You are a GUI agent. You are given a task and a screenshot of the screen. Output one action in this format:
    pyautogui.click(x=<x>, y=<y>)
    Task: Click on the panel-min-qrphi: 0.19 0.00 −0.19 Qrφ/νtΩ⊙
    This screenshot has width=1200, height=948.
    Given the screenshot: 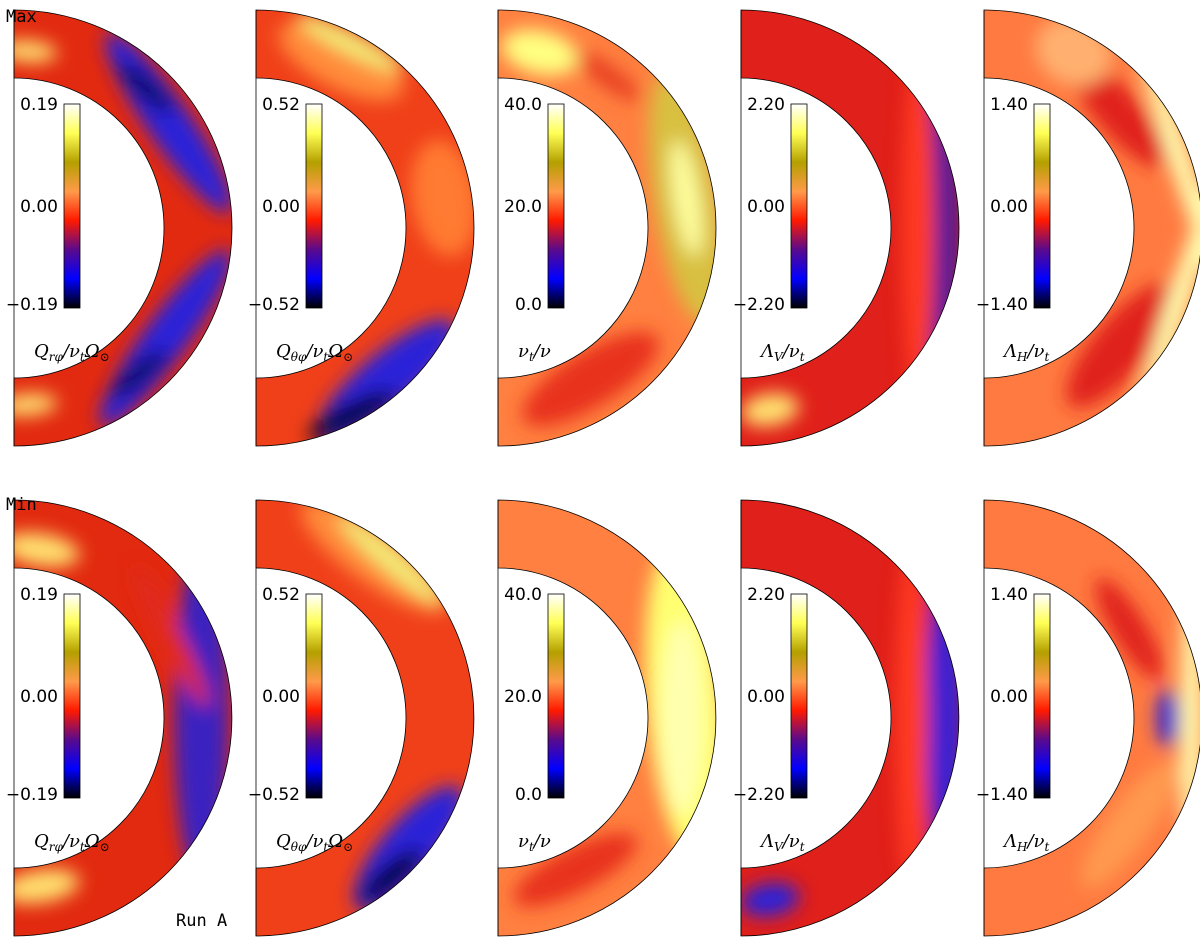 What is the action you would take?
    pyautogui.click(x=119, y=718)
    